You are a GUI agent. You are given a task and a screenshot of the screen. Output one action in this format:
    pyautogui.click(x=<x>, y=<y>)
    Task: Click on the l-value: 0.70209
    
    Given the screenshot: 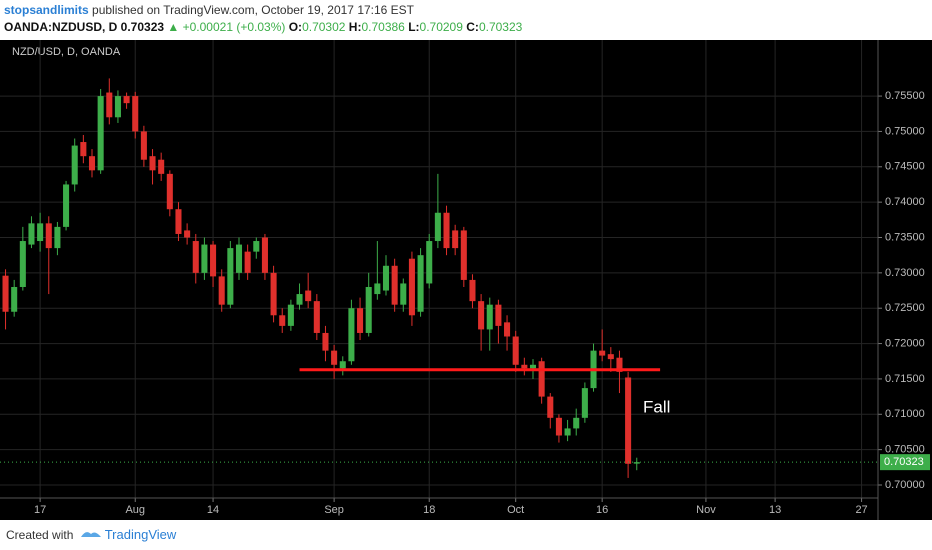 What is the action you would take?
    pyautogui.click(x=441, y=27)
    